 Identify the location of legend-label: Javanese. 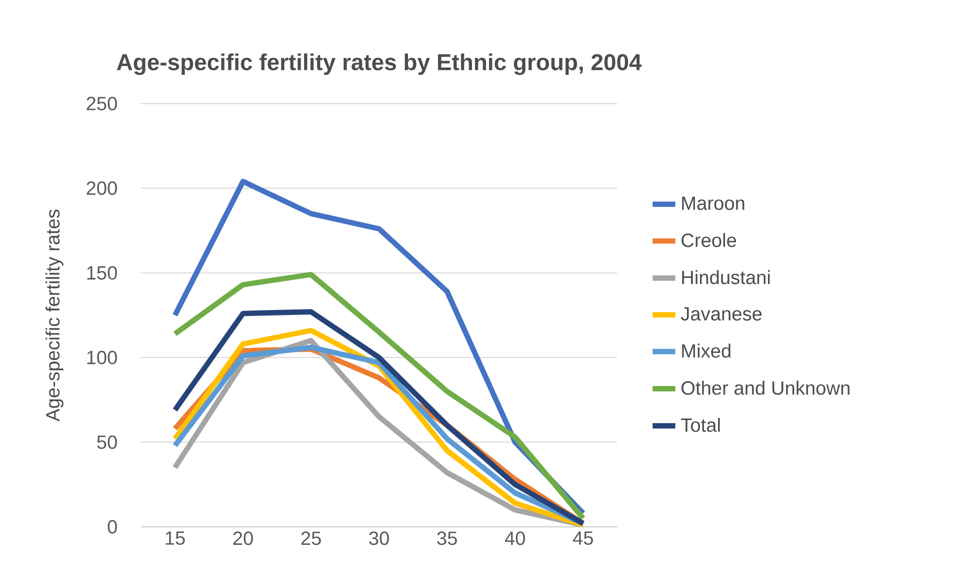
(721, 314).